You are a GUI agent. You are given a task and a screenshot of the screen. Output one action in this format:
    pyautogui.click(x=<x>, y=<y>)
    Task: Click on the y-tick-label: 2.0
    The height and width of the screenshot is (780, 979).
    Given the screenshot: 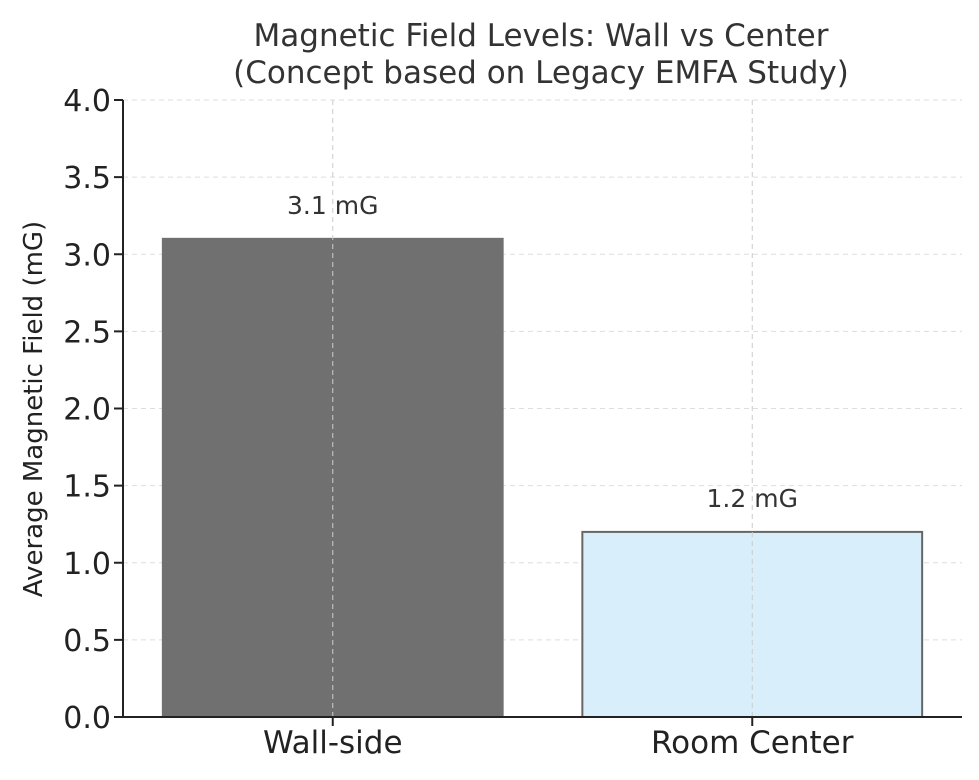 What is the action you would take?
    pyautogui.click(x=87, y=410)
    